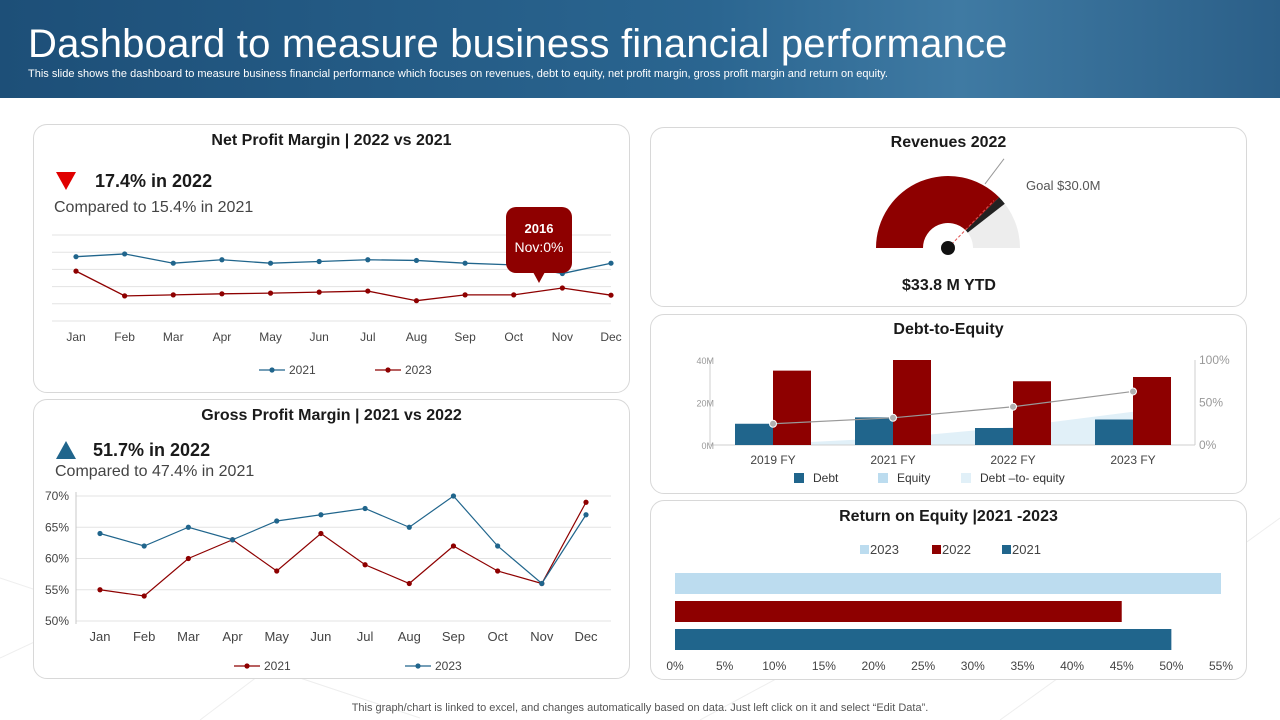 This screenshot has height=720, width=1280. What do you see at coordinates (772, 460) in the screenshot?
I see `x-tick-label: 2019 FY` at bounding box center [772, 460].